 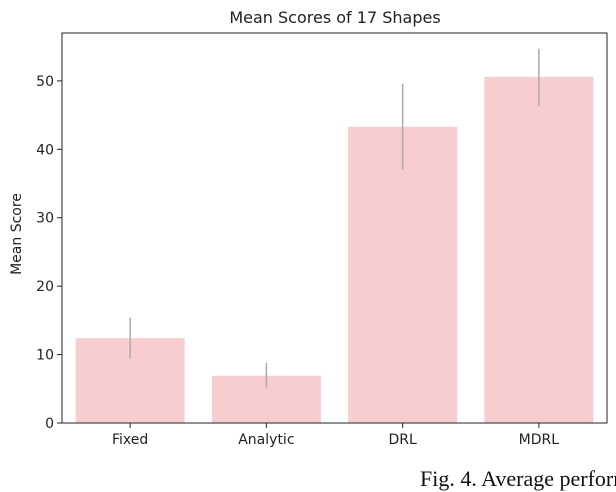 I want to click on x-tick-label: MDRL, so click(x=539, y=440).